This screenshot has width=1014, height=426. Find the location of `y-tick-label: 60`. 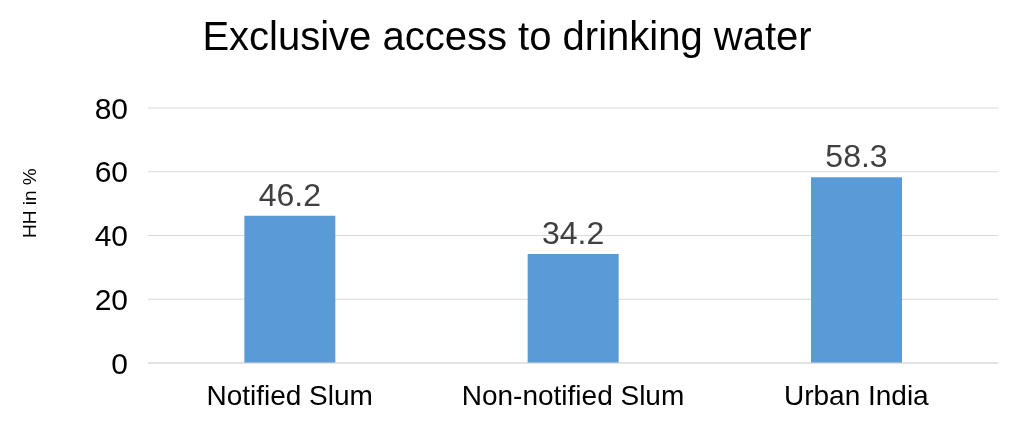

y-tick-label: 60 is located at coordinates (111, 172).